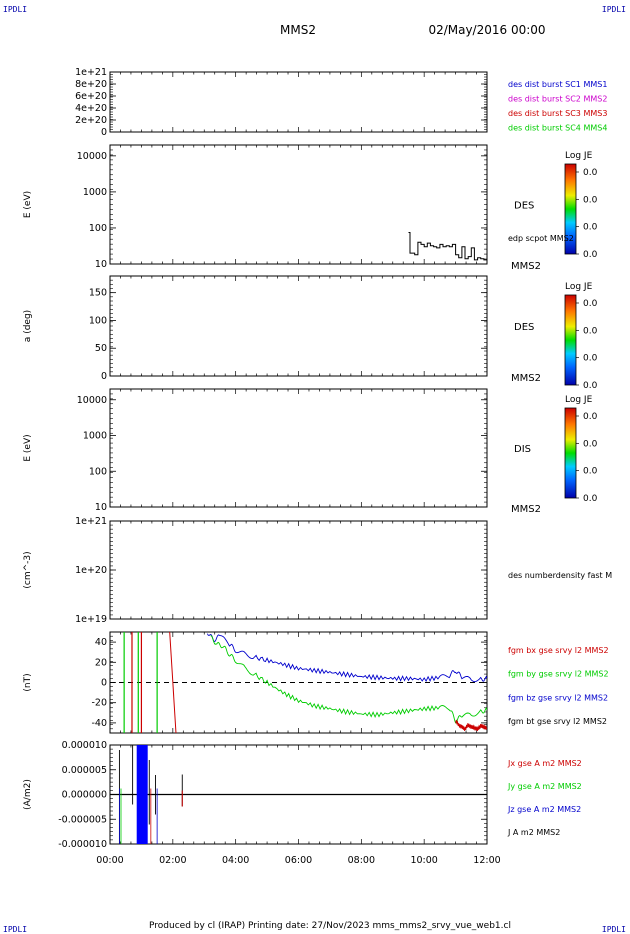 This screenshot has height=934, width=630. Describe the element at coordinates (558, 697) in the screenshot. I see `legend-entry: fgm bz gse srvy l2 MMS2` at that location.